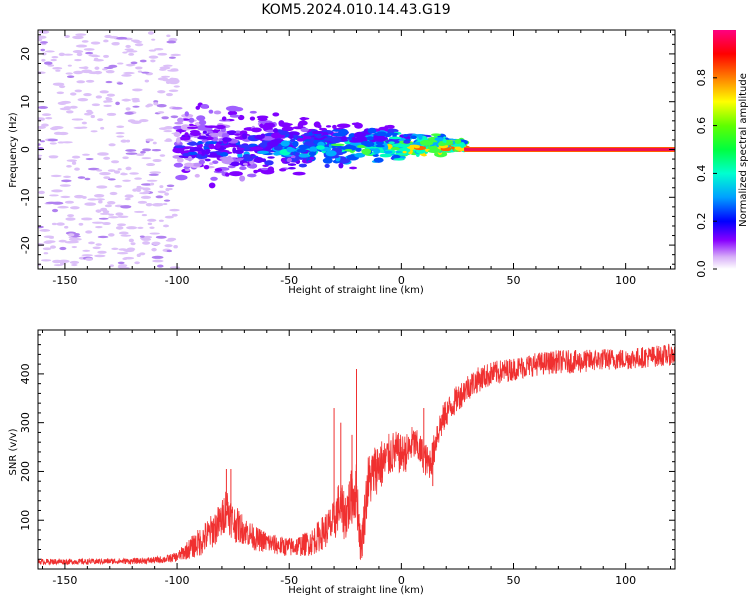 This screenshot has width=750, height=600. What do you see at coordinates (177, 580) in the screenshot?
I see `snr-xtick-label: -100` at bounding box center [177, 580].